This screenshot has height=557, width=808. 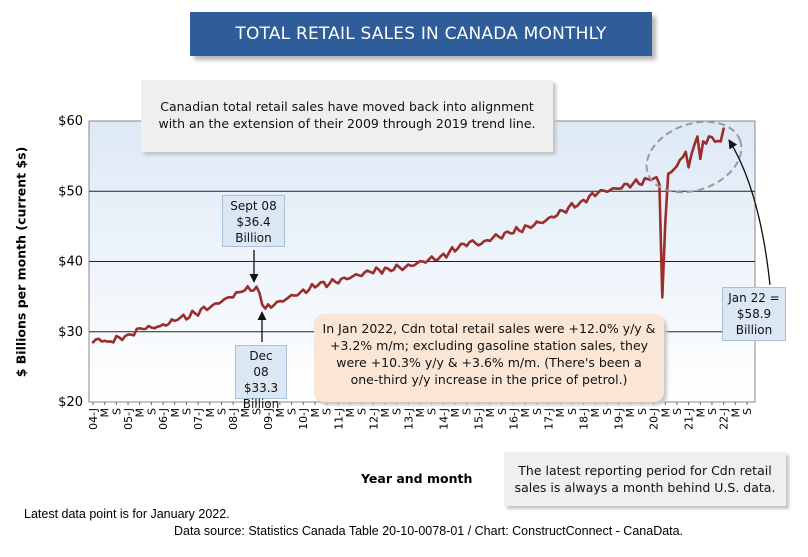 What do you see at coordinates (303, 419) in the screenshot?
I see `x-tick-label: 10-J` at bounding box center [303, 419].